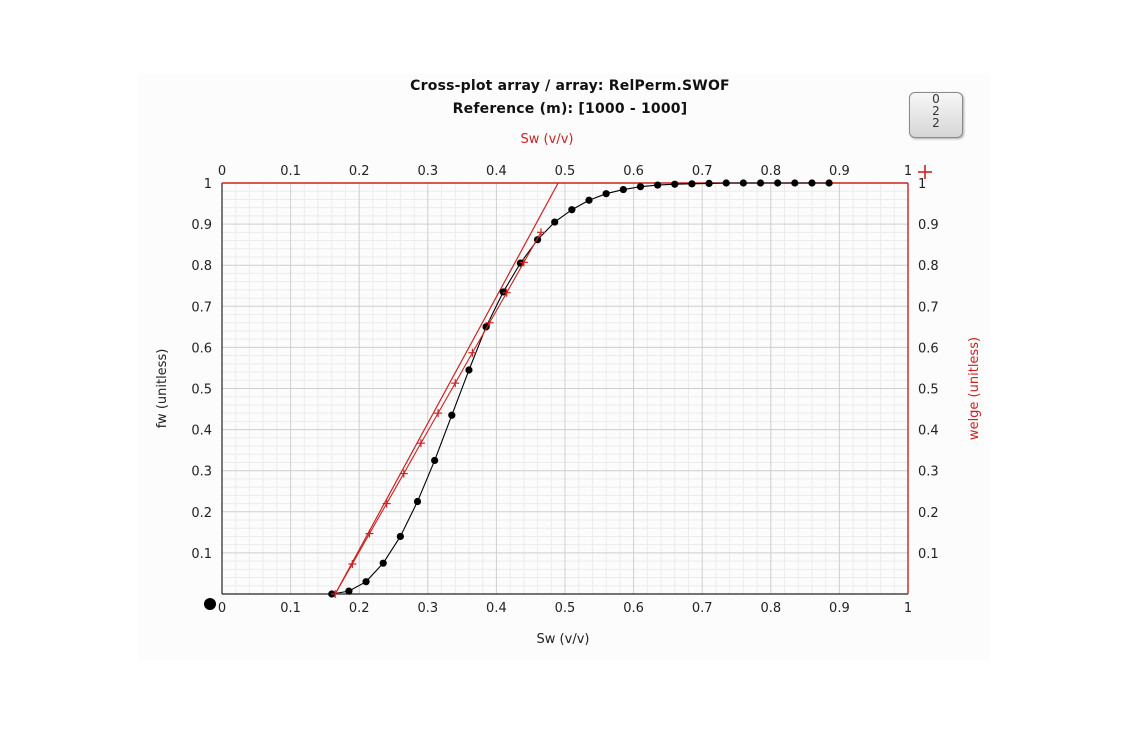 The image size is (1130, 730). Describe the element at coordinates (770, 171) in the screenshot. I see `top-x-tick-label: 0.8` at that location.